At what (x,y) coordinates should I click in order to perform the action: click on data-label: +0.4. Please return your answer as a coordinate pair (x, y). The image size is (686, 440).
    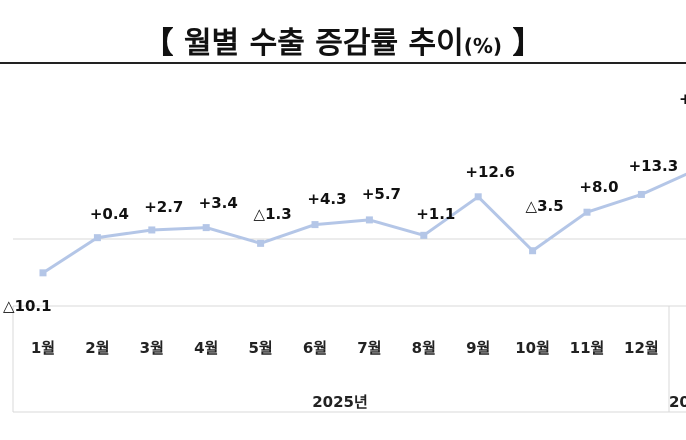
    Looking at the image, I should click on (109, 214).